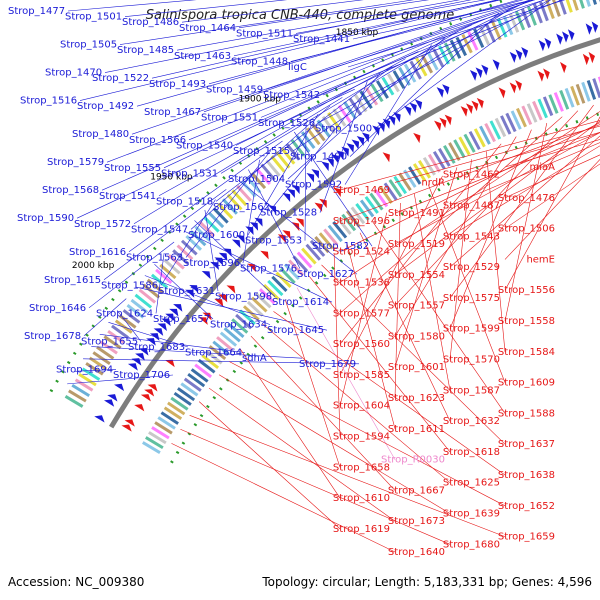  I want to click on gene-label-reverse: Strop_1560, so click(361, 344).